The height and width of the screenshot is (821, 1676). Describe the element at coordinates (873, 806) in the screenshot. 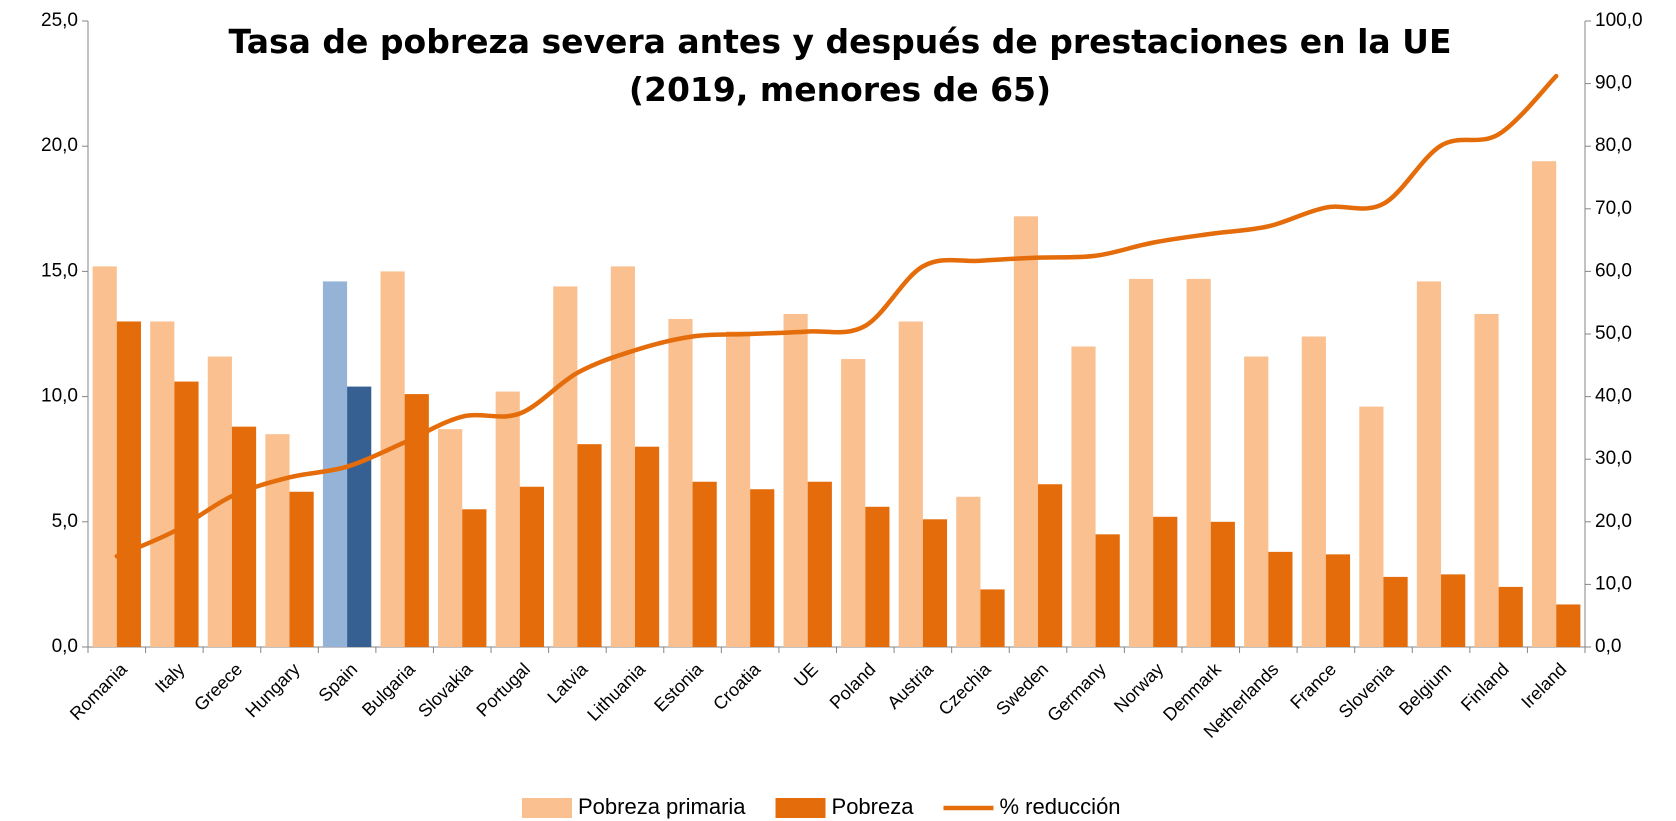

I see `legend-label: Pobreza` at that location.